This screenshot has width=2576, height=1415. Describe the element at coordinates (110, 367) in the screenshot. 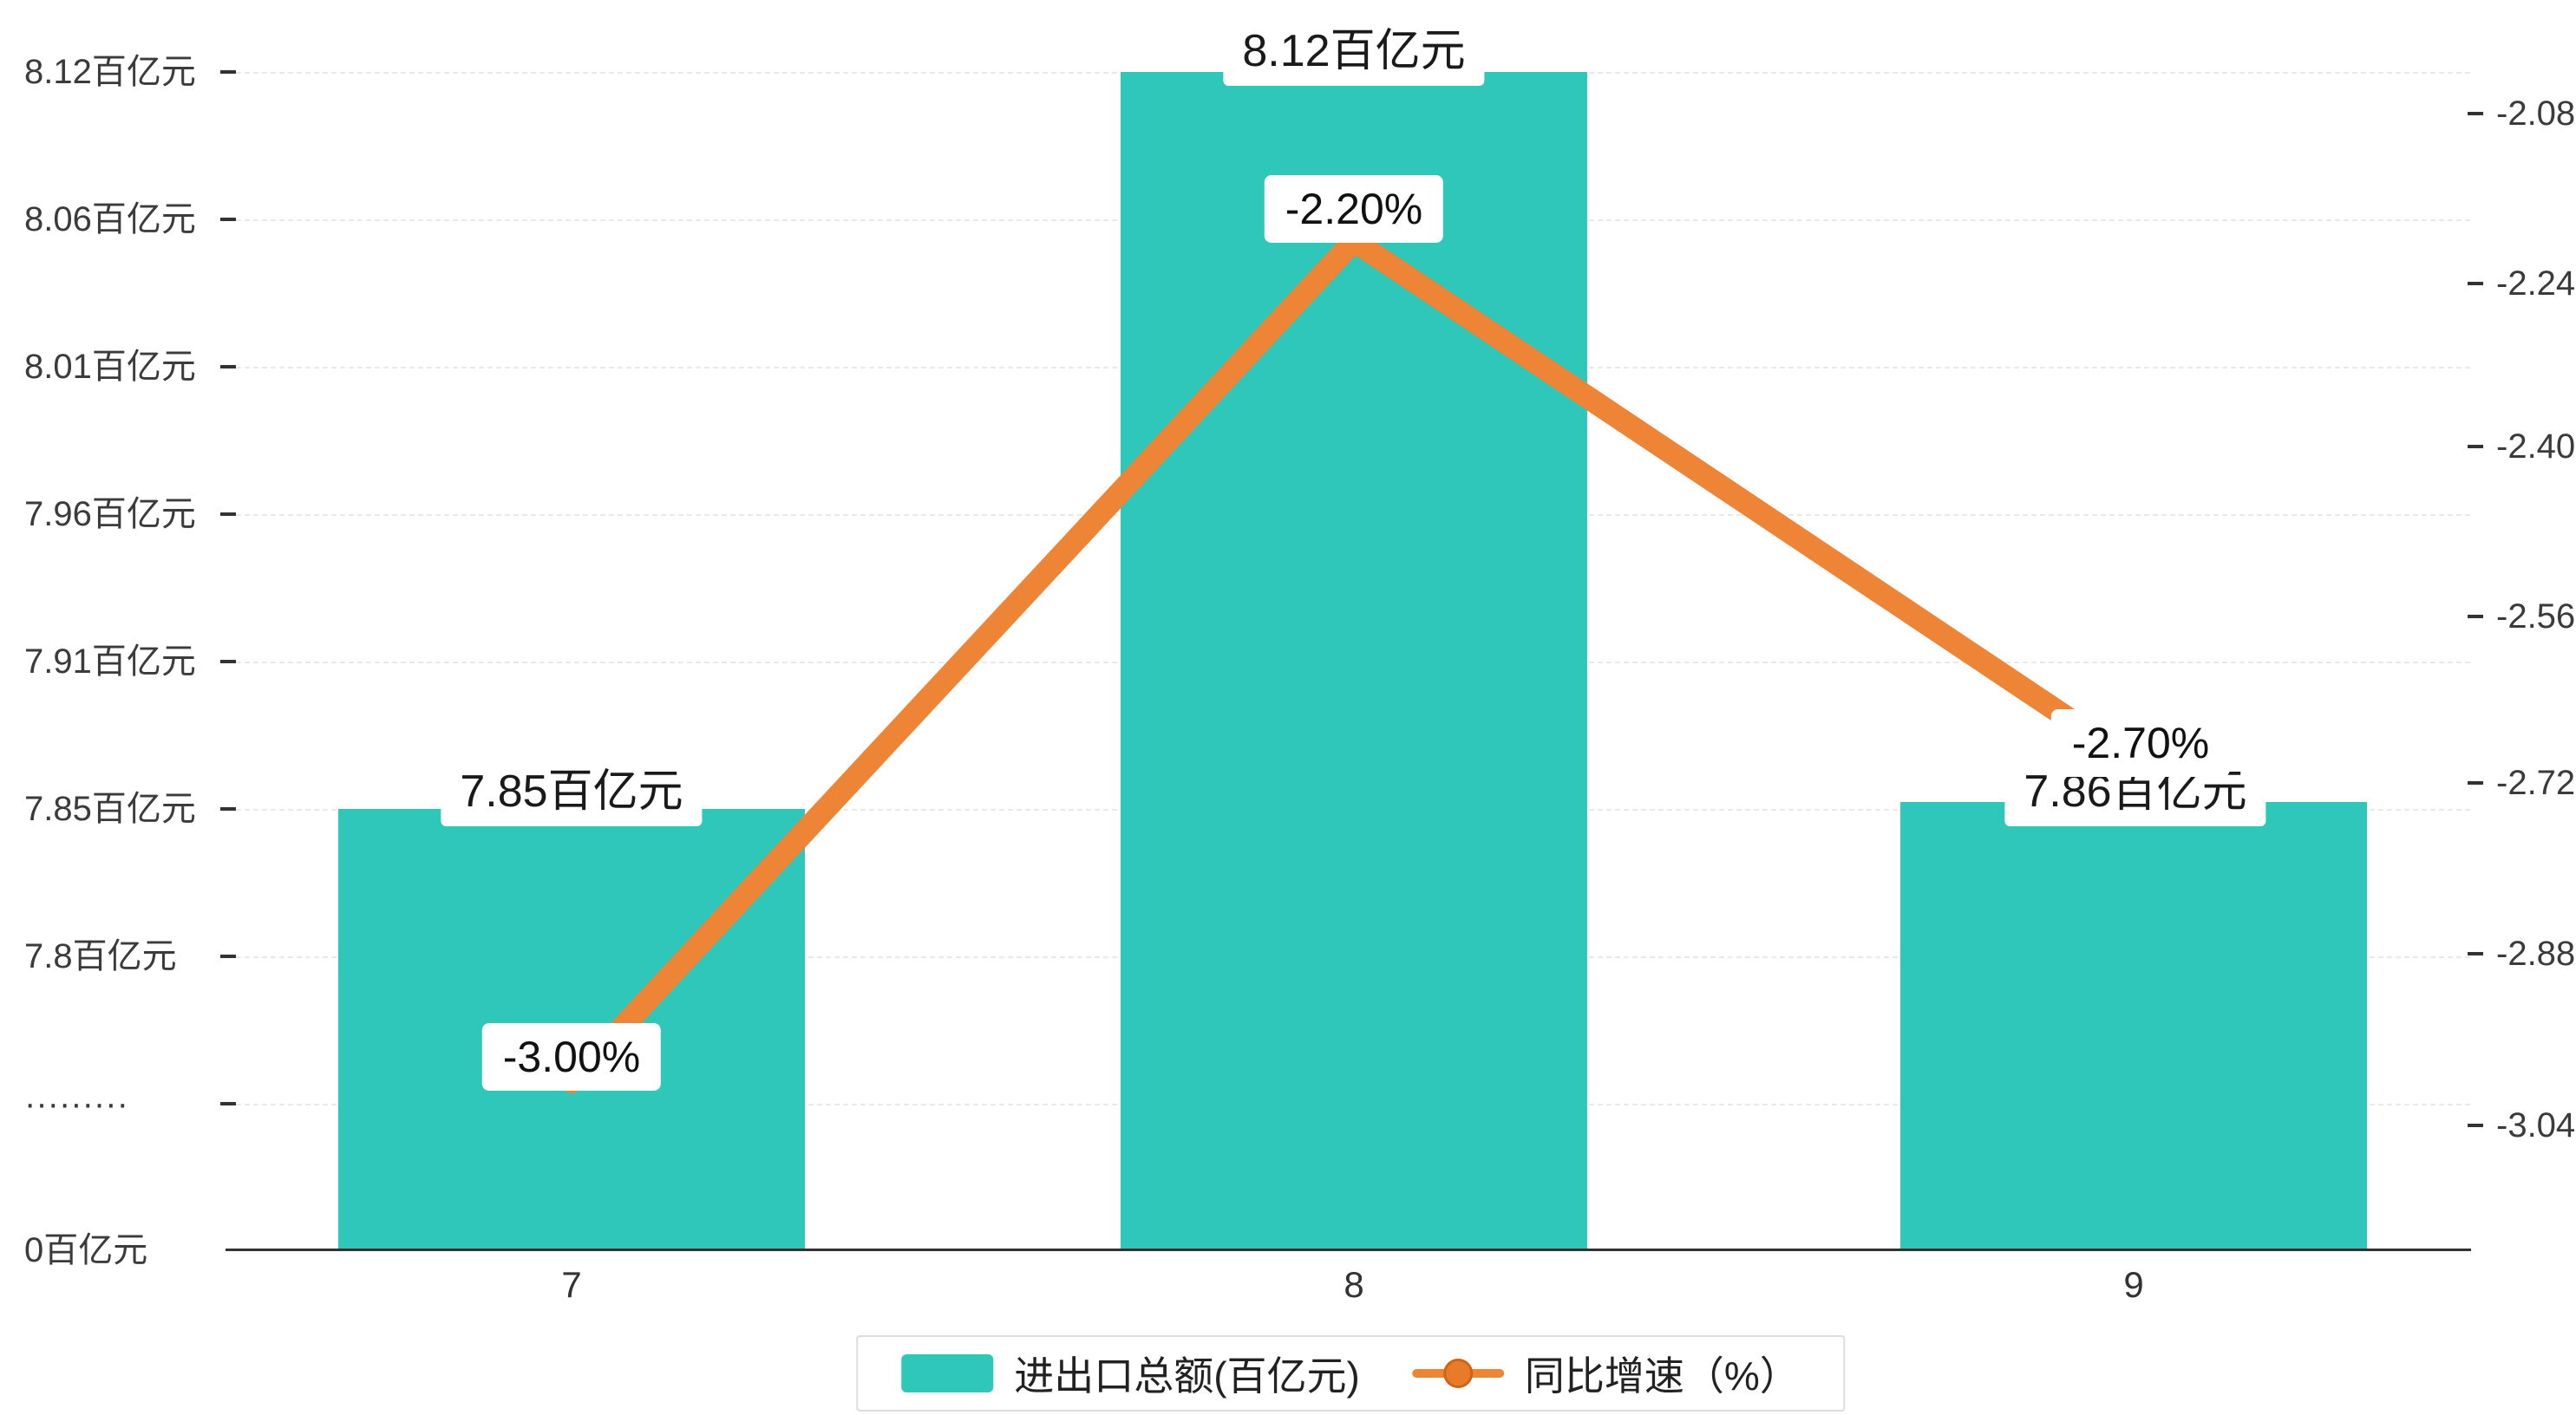

I see `y-axis-left-tick-label: 8.01百亿元` at that location.